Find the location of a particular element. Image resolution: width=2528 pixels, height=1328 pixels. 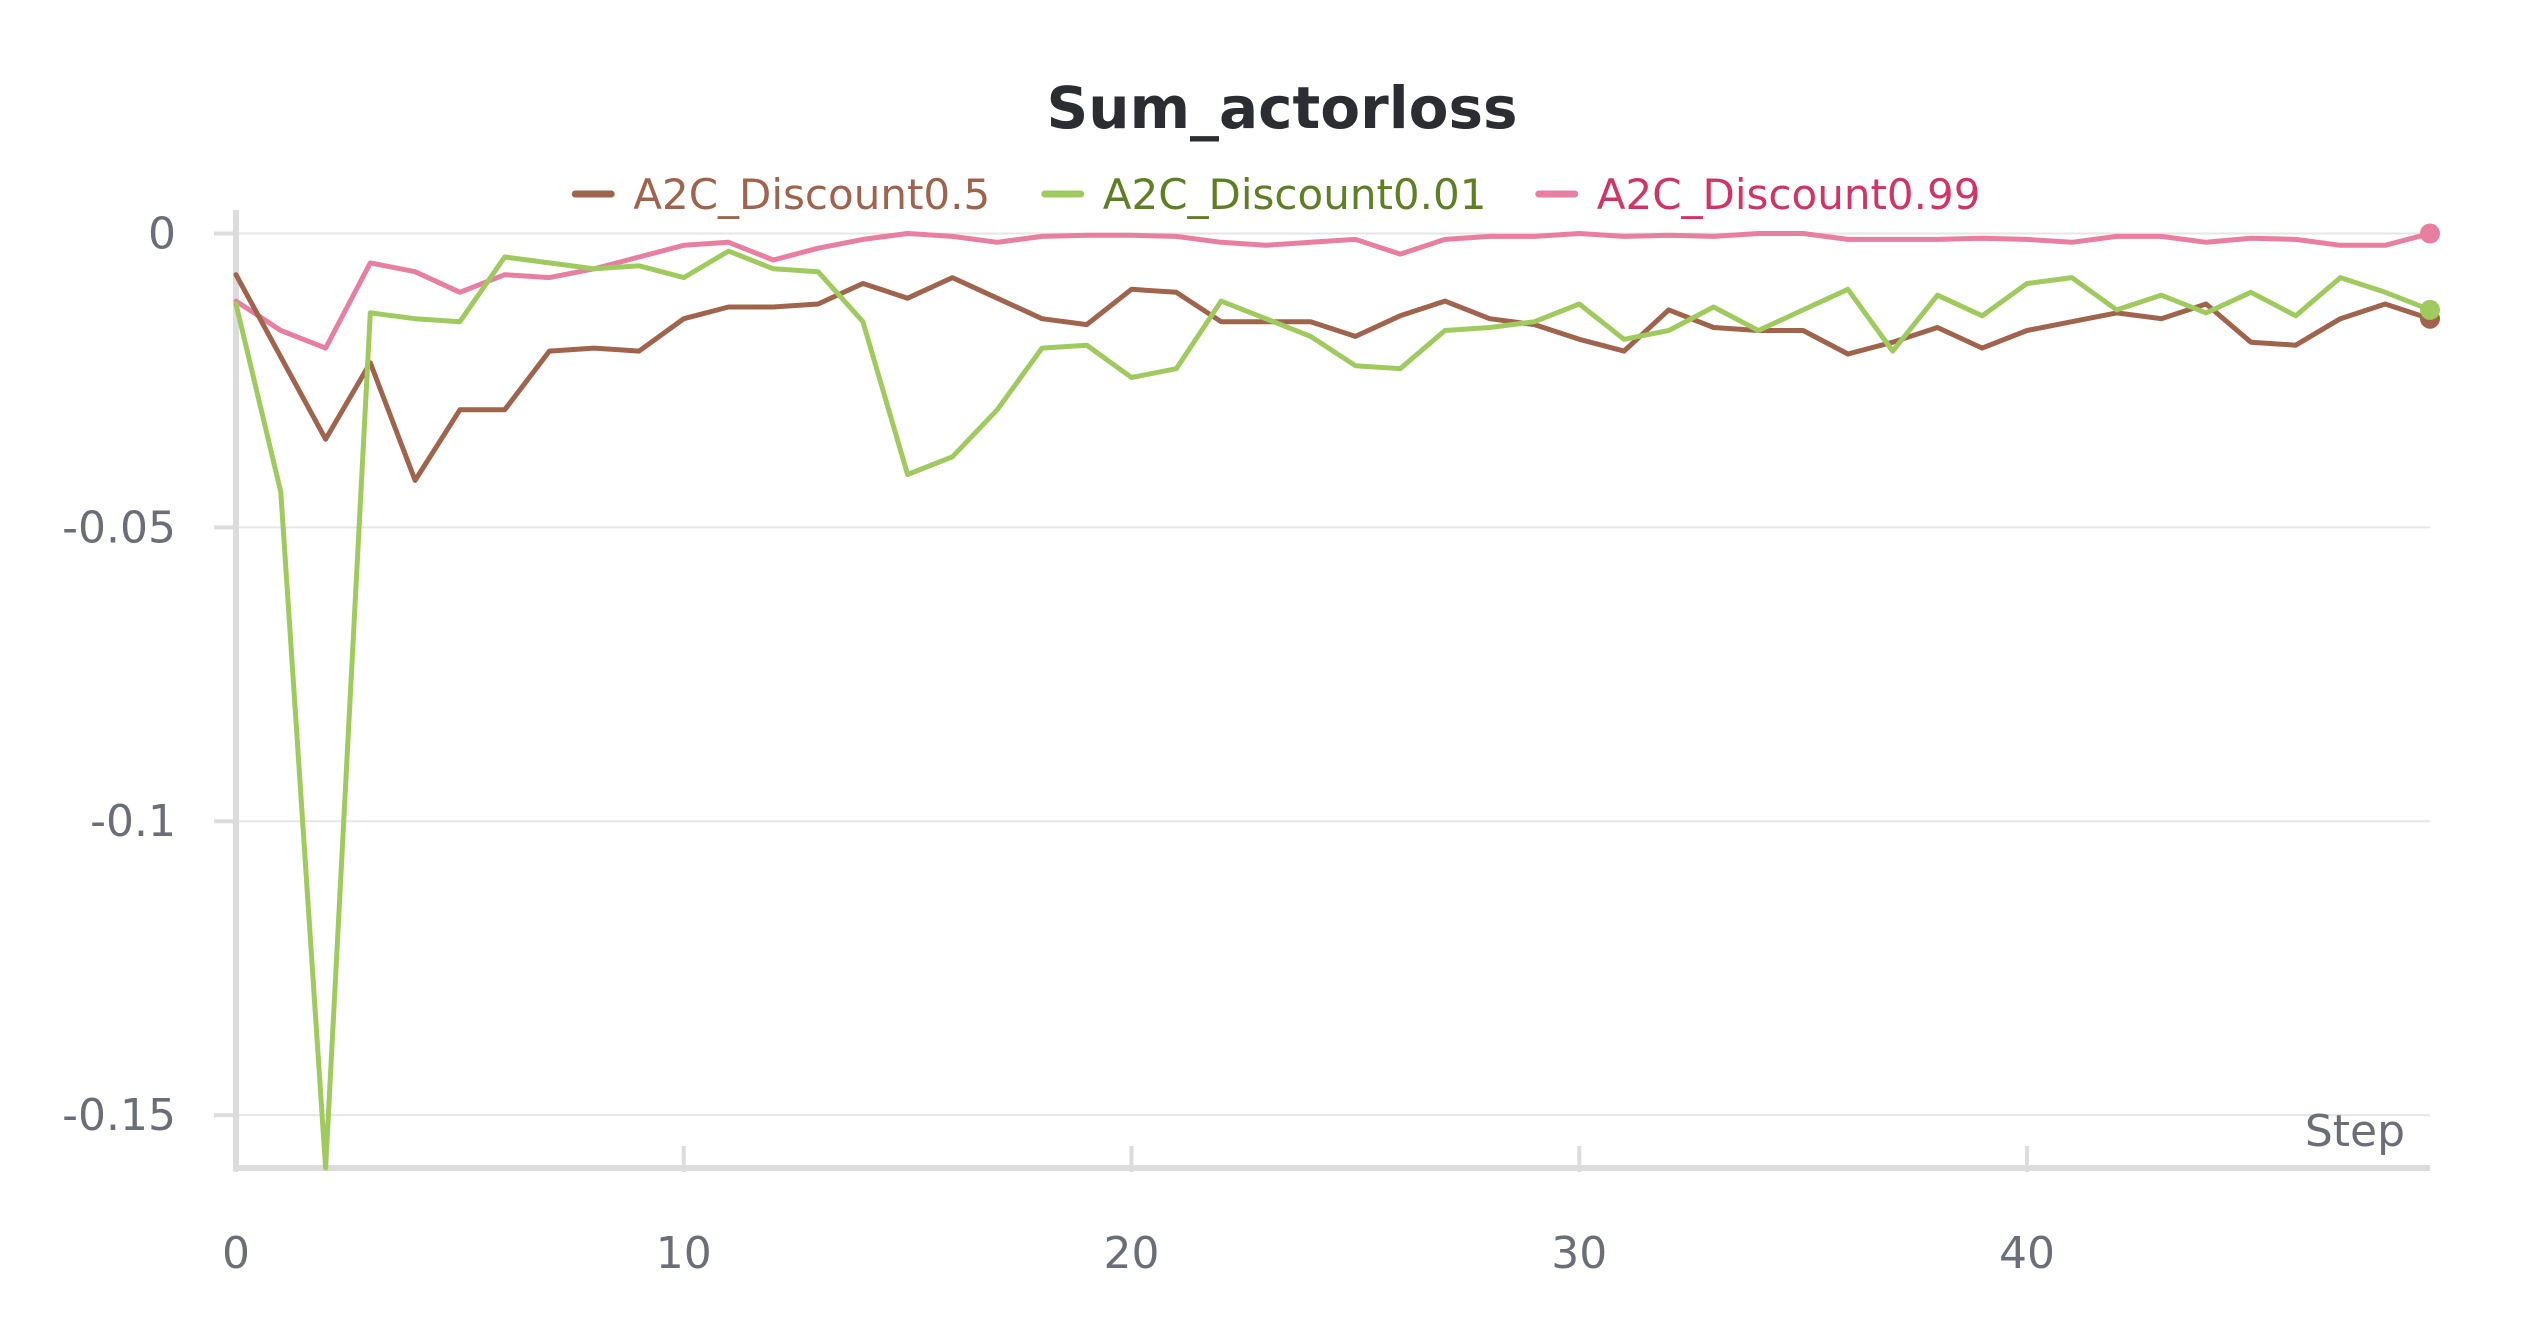

legend-label: A2C_Discount0.01 is located at coordinates (1295, 194).